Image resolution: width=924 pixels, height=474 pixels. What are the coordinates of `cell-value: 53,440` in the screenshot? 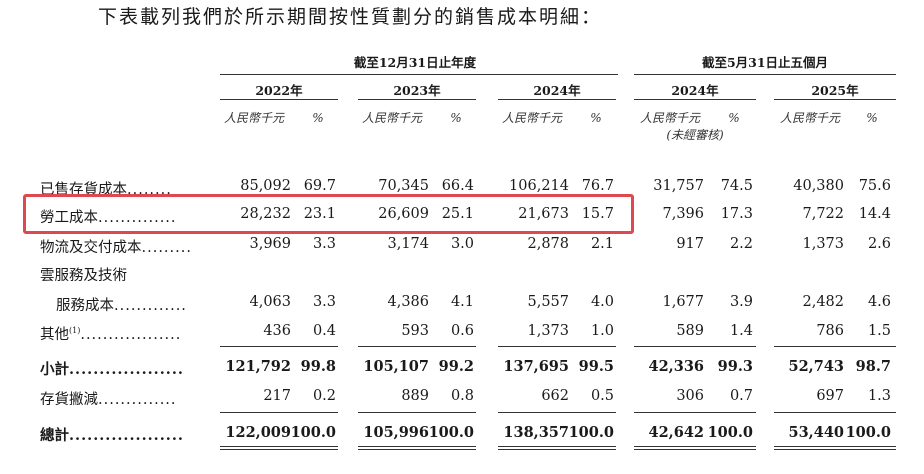 It's located at (816, 432).